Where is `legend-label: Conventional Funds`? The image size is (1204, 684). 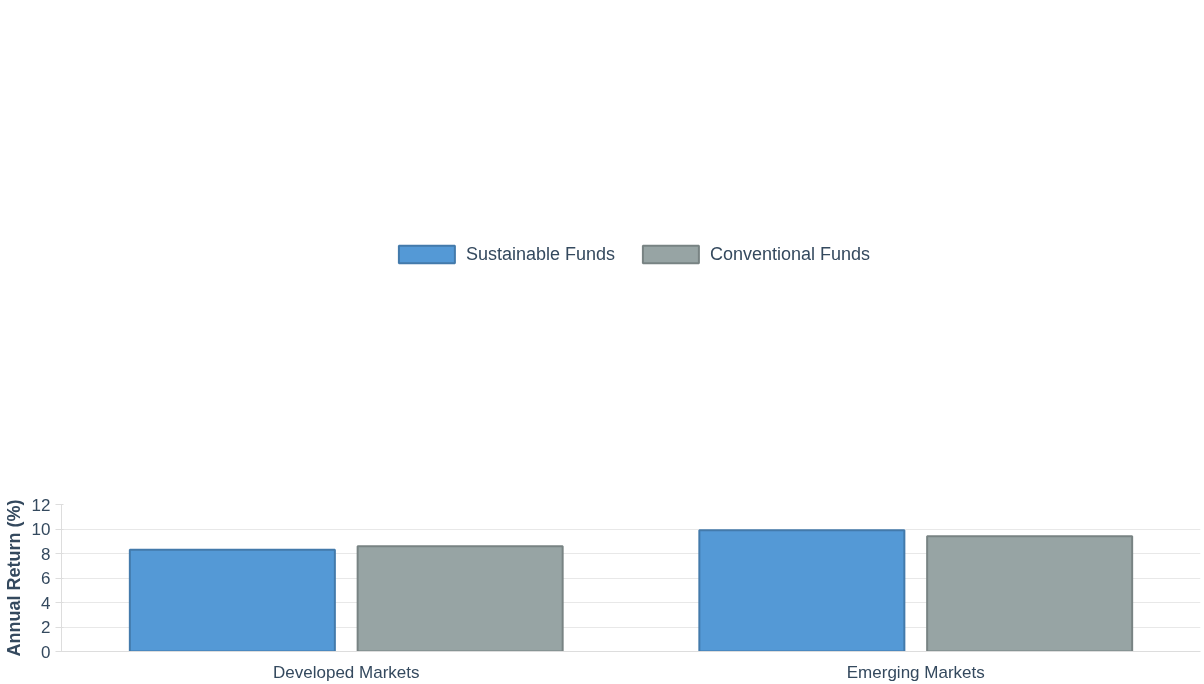 legend-label: Conventional Funds is located at coordinates (790, 254).